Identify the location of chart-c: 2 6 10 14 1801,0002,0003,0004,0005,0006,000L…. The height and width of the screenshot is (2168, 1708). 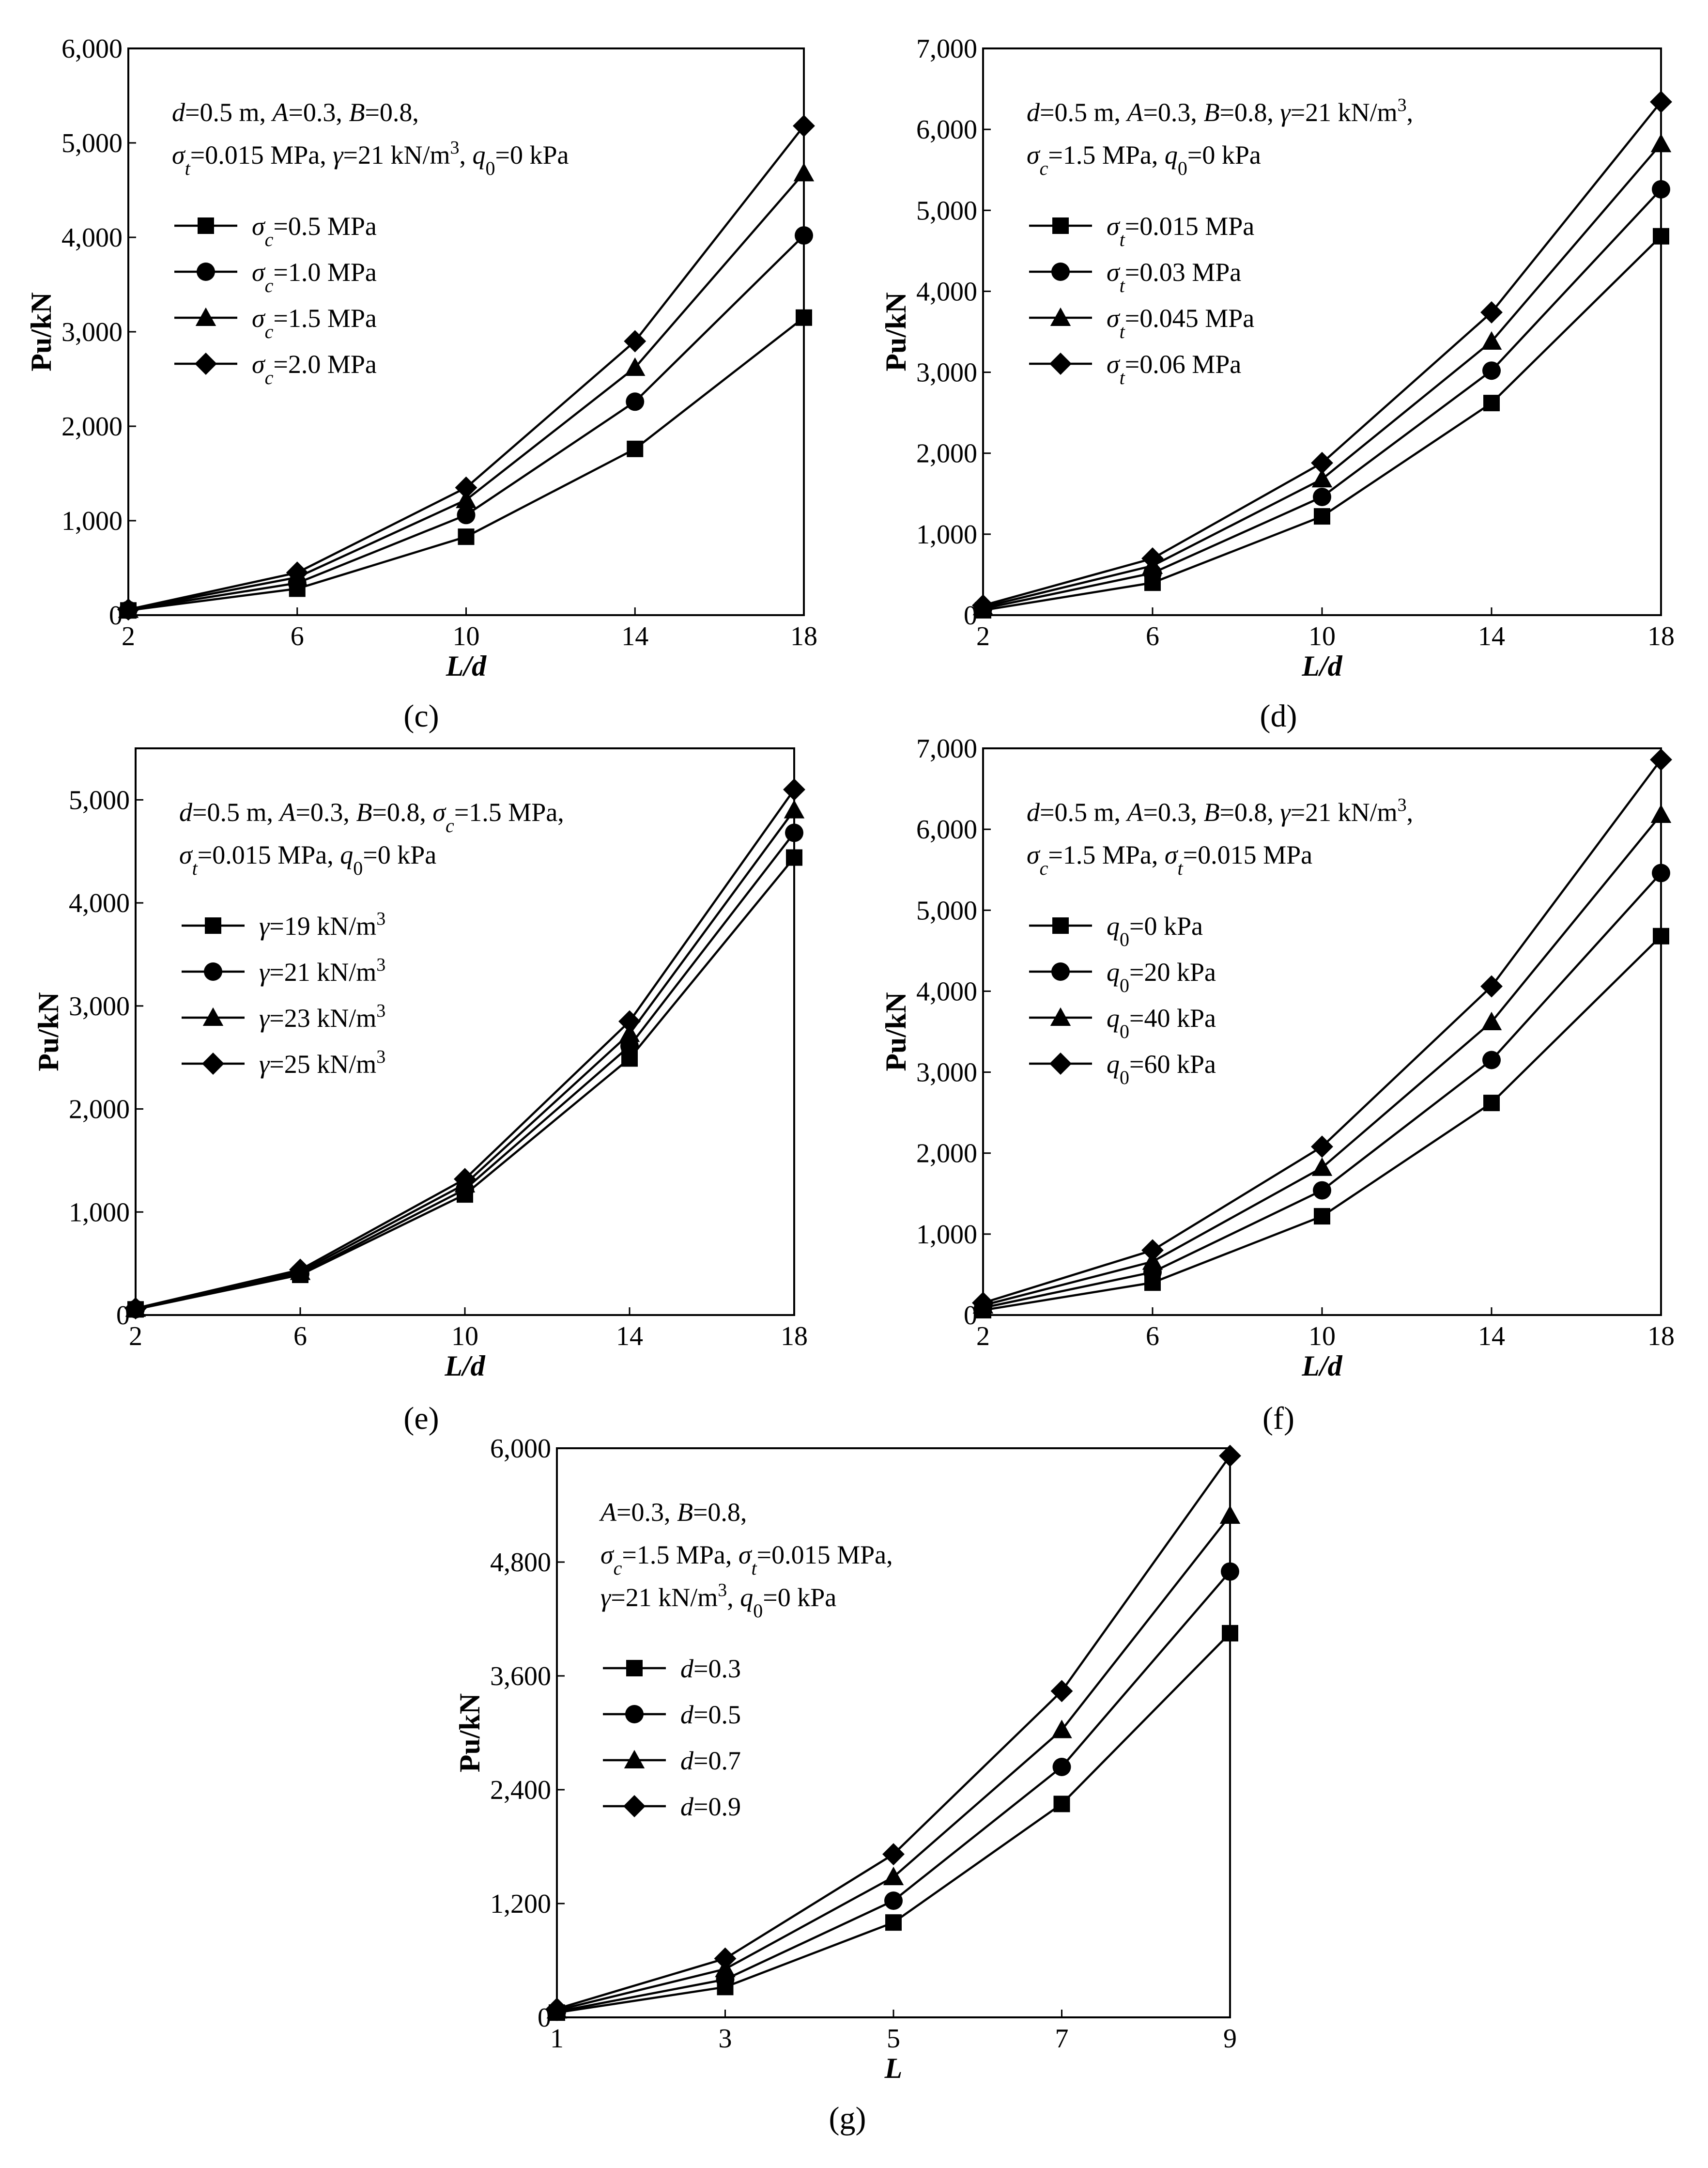
(421, 384).